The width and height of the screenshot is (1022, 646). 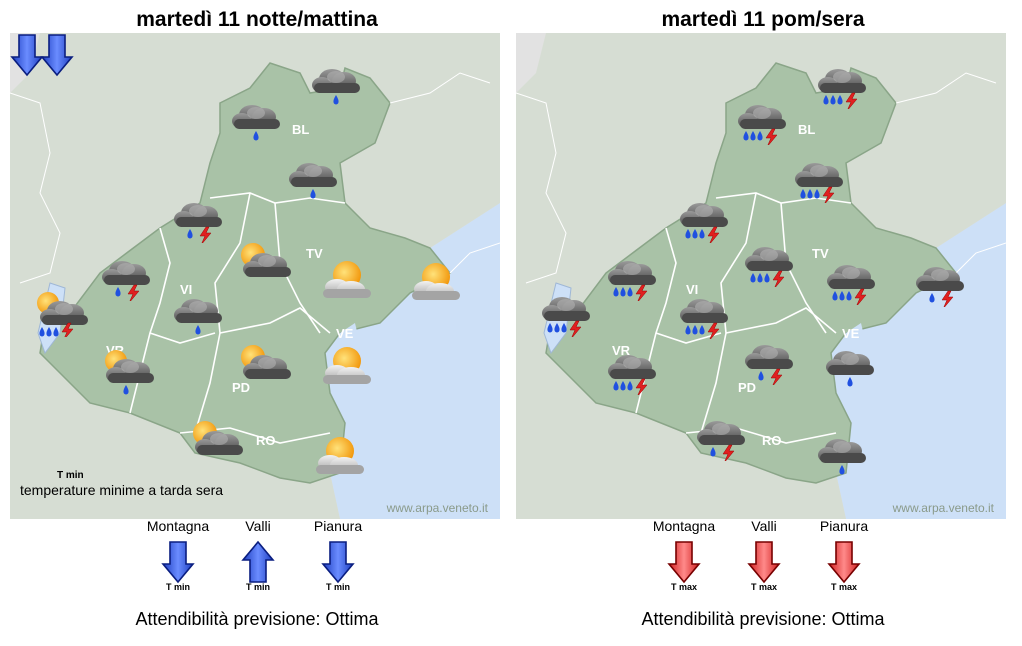 I want to click on legend-text: temperature minime a tarda sera, so click(x=122, y=490).